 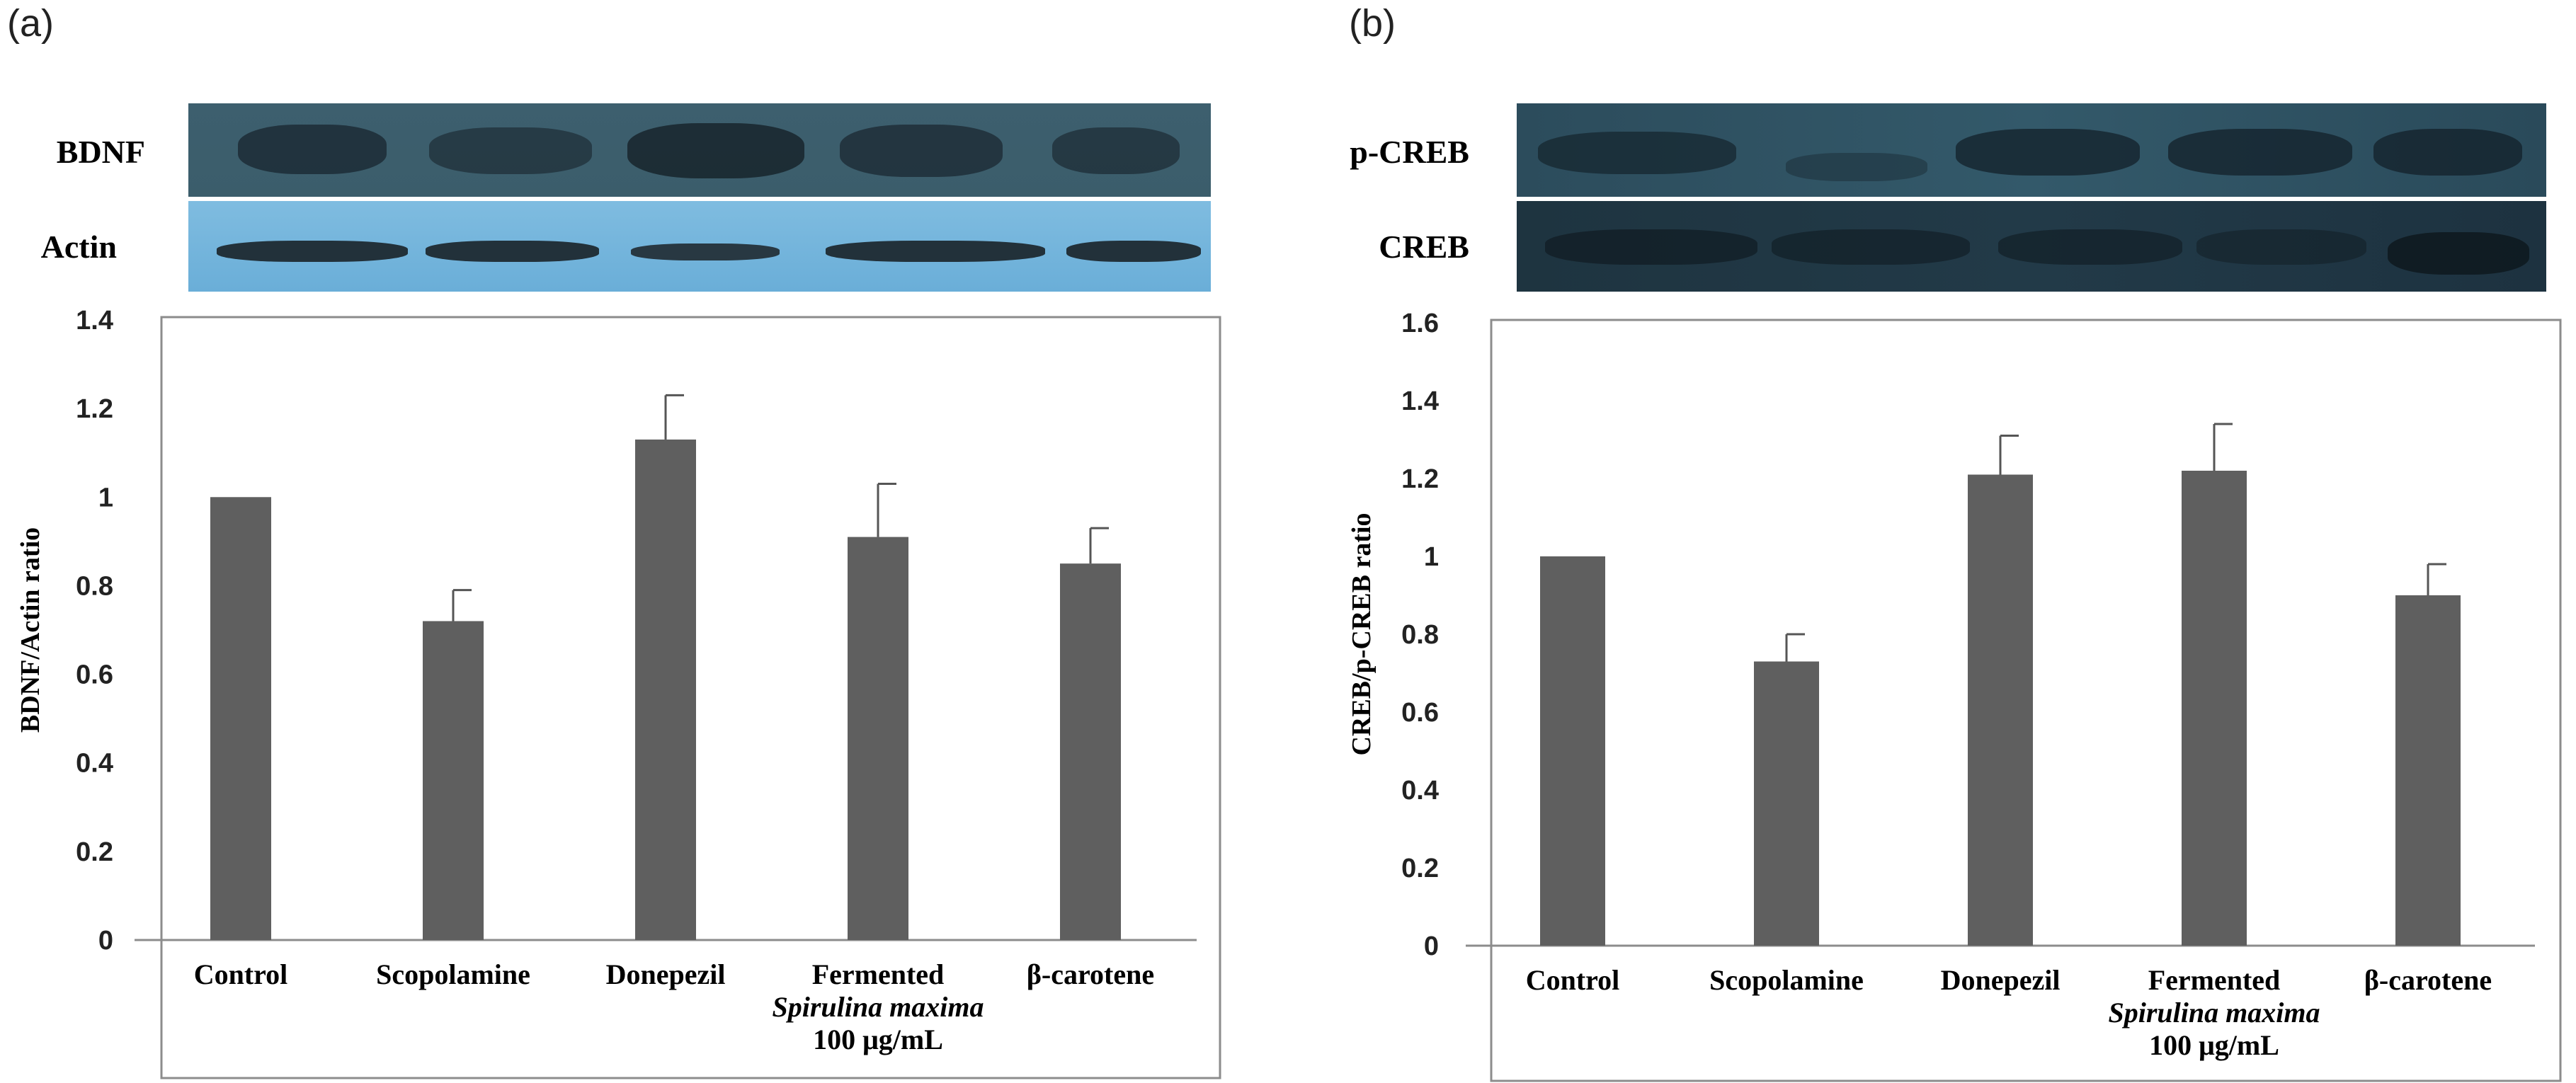 I want to click on western-blot-creb, so click(x=2032, y=246).